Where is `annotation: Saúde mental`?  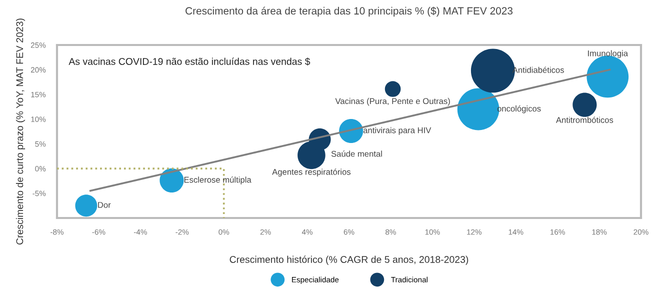
annotation: Saúde mental is located at coordinates (356, 153).